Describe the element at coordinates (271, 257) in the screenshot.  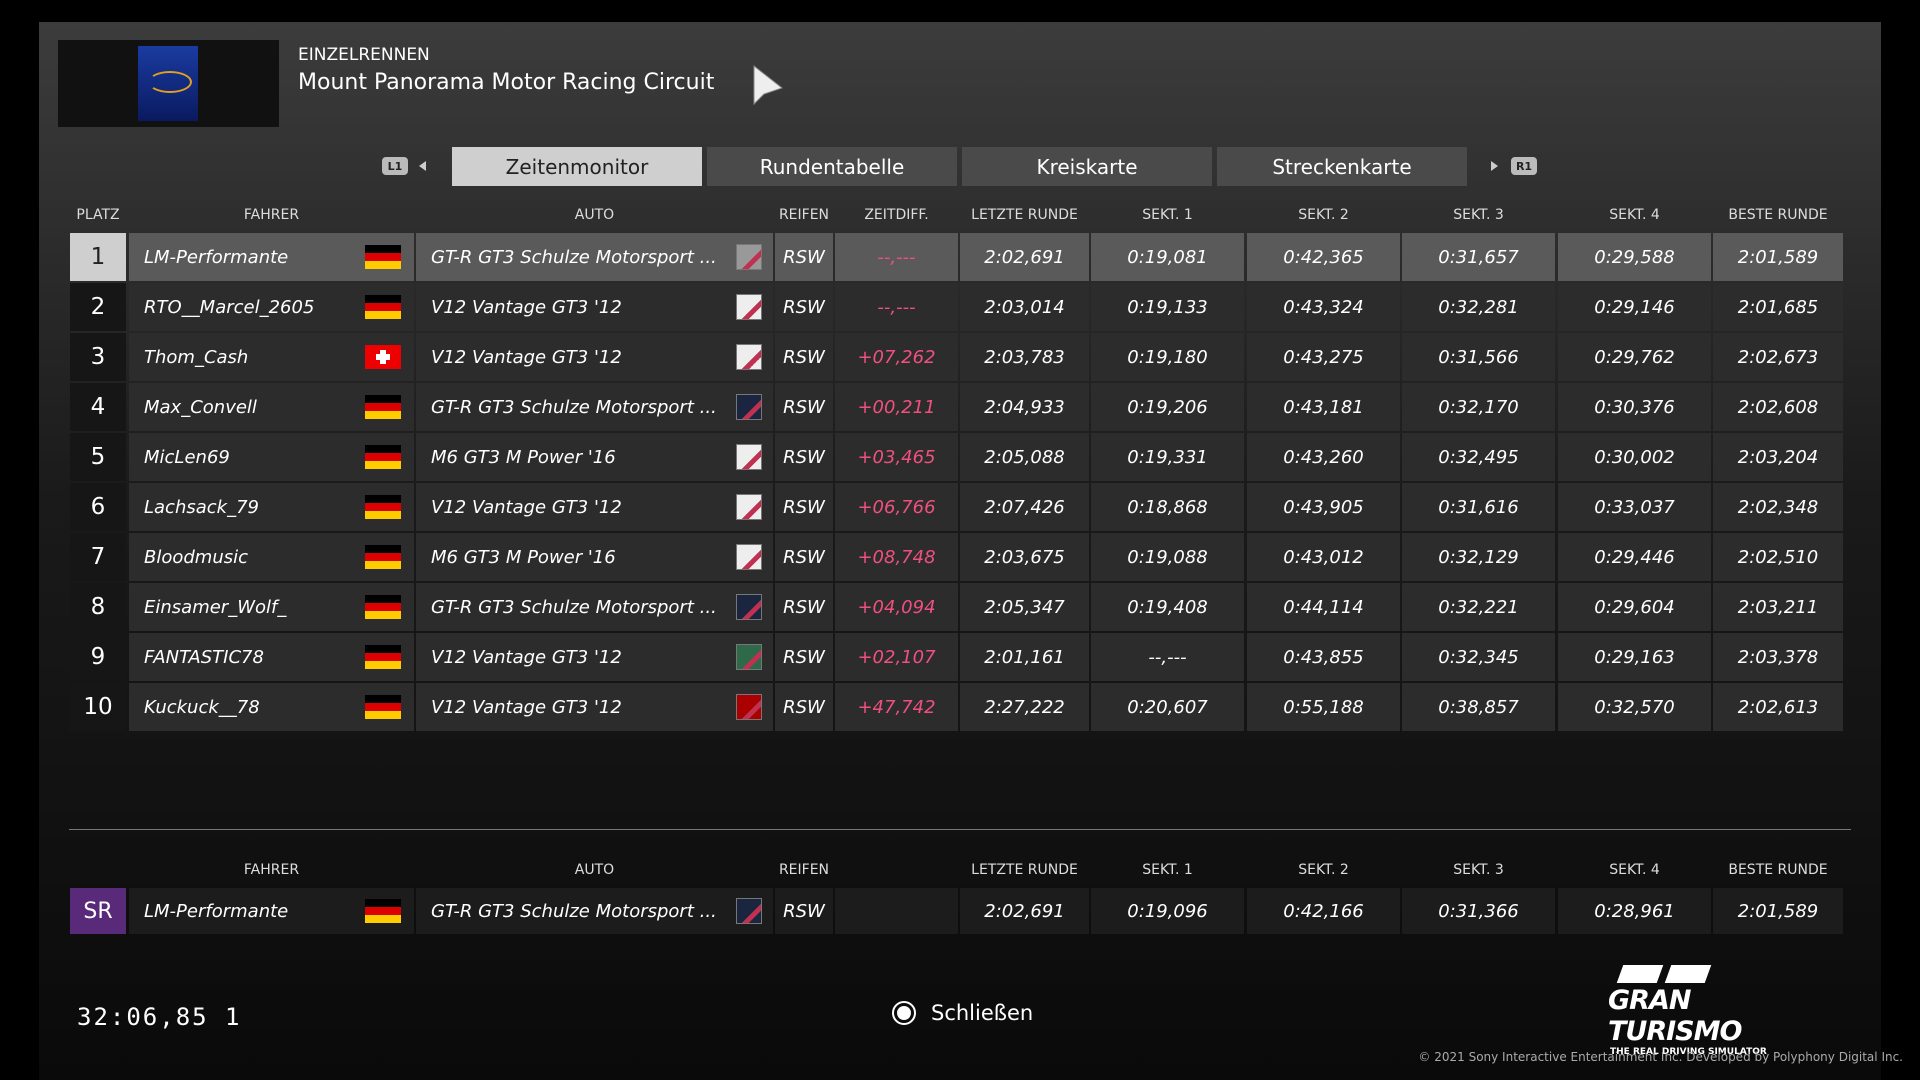
I see `table-cell: LM-Performante` at that location.